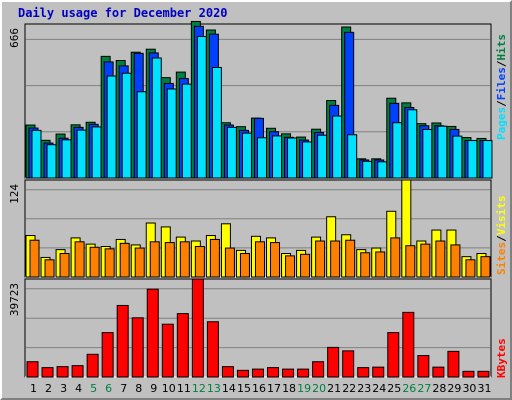 Image resolution: width=512 pixels, height=400 pixels. I want to click on day-label: 28, so click(439, 388).